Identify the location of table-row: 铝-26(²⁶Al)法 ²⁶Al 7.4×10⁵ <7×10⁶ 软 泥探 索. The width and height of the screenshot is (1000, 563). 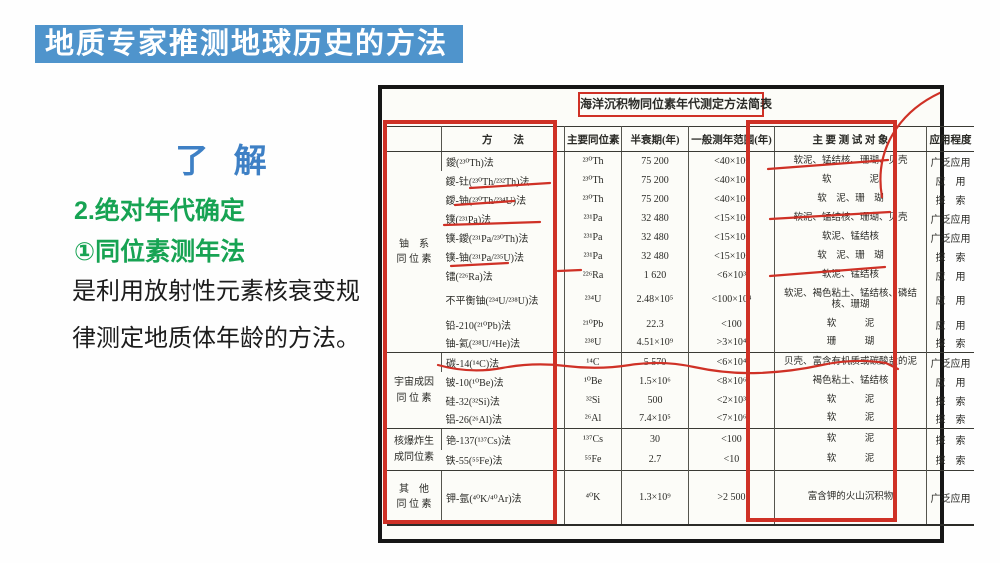
(680, 419).